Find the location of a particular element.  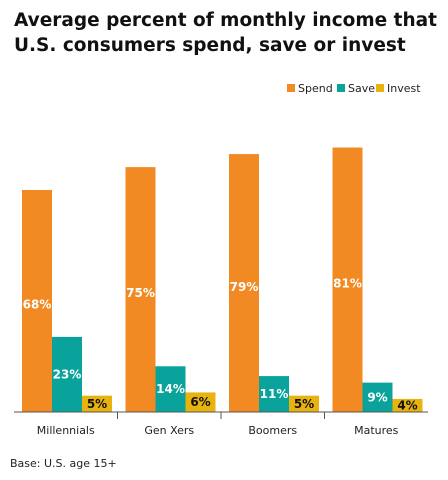

bar-invest-matures is located at coordinates (407, 405).